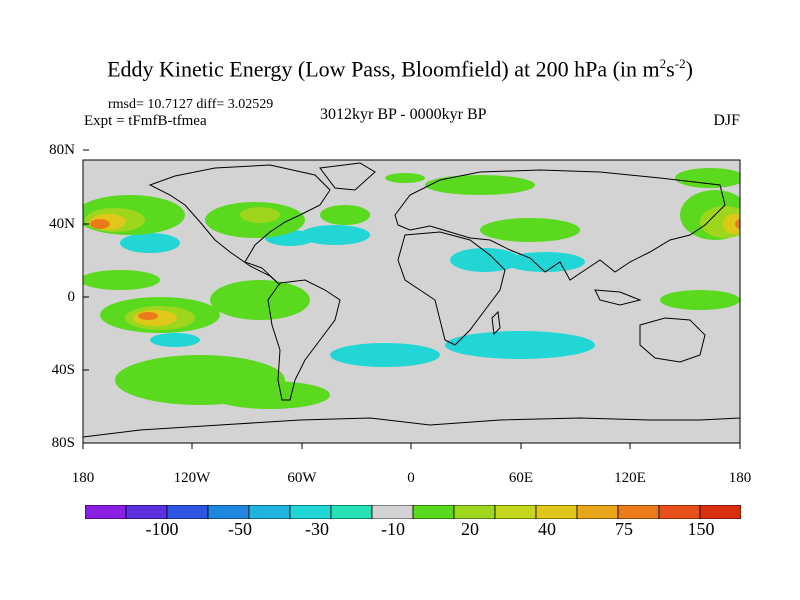  I want to click on experiment-label: Expt = tFmfB-tfmea, so click(145, 121).